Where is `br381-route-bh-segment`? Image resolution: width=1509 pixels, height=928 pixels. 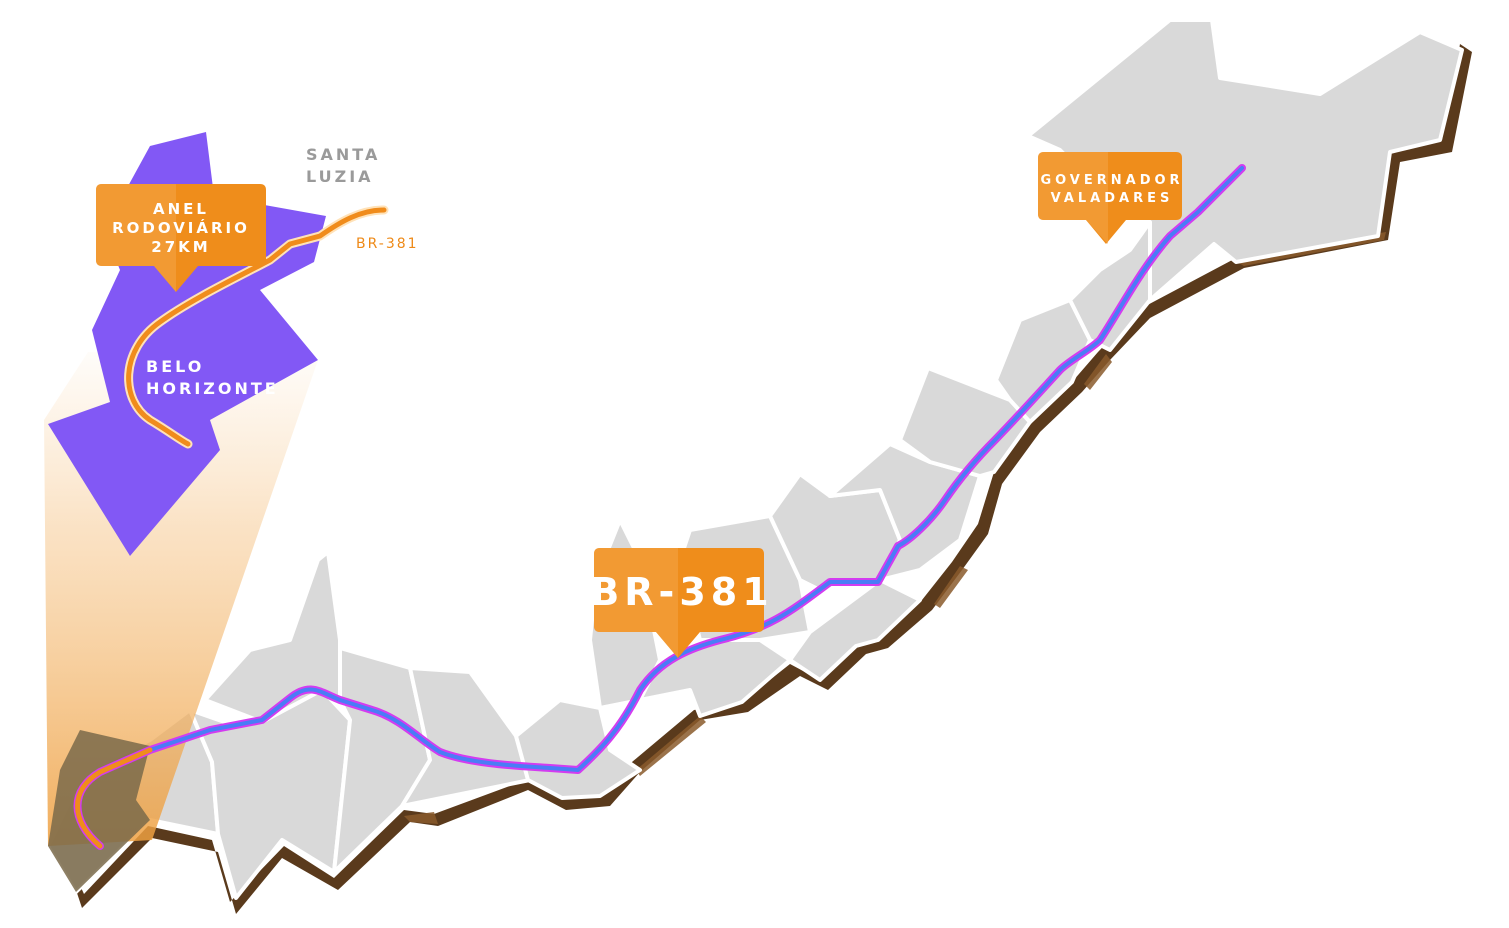
br381-route-bh-segment is located at coordinates (114, 798).